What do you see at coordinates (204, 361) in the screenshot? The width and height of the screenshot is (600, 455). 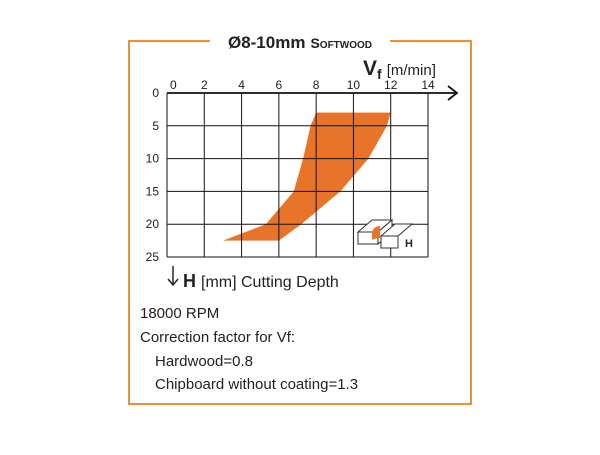 I see `note: Hardwood=0.8` at bounding box center [204, 361].